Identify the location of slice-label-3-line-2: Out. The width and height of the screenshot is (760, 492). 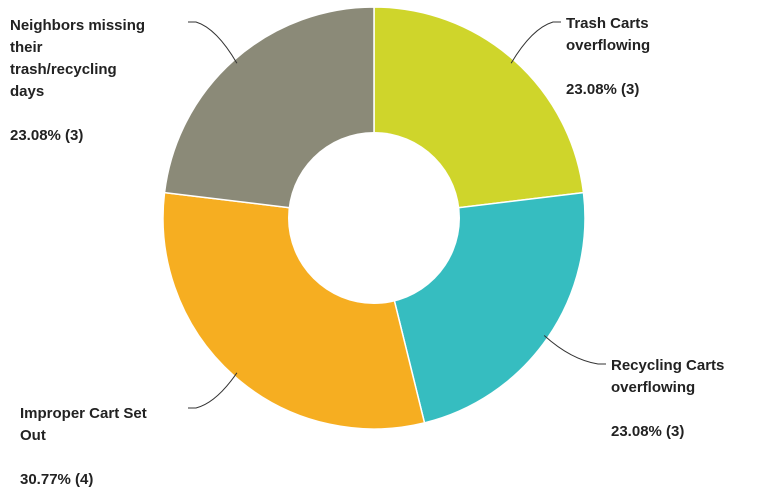
(33, 435).